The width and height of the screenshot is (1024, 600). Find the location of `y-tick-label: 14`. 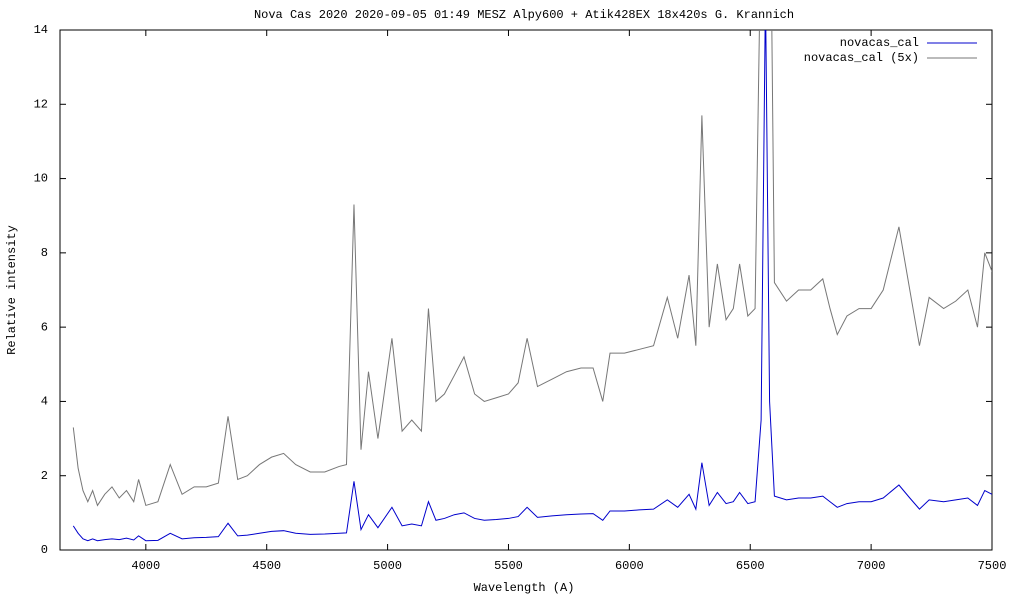

y-tick-label: 14 is located at coordinates (41, 30).